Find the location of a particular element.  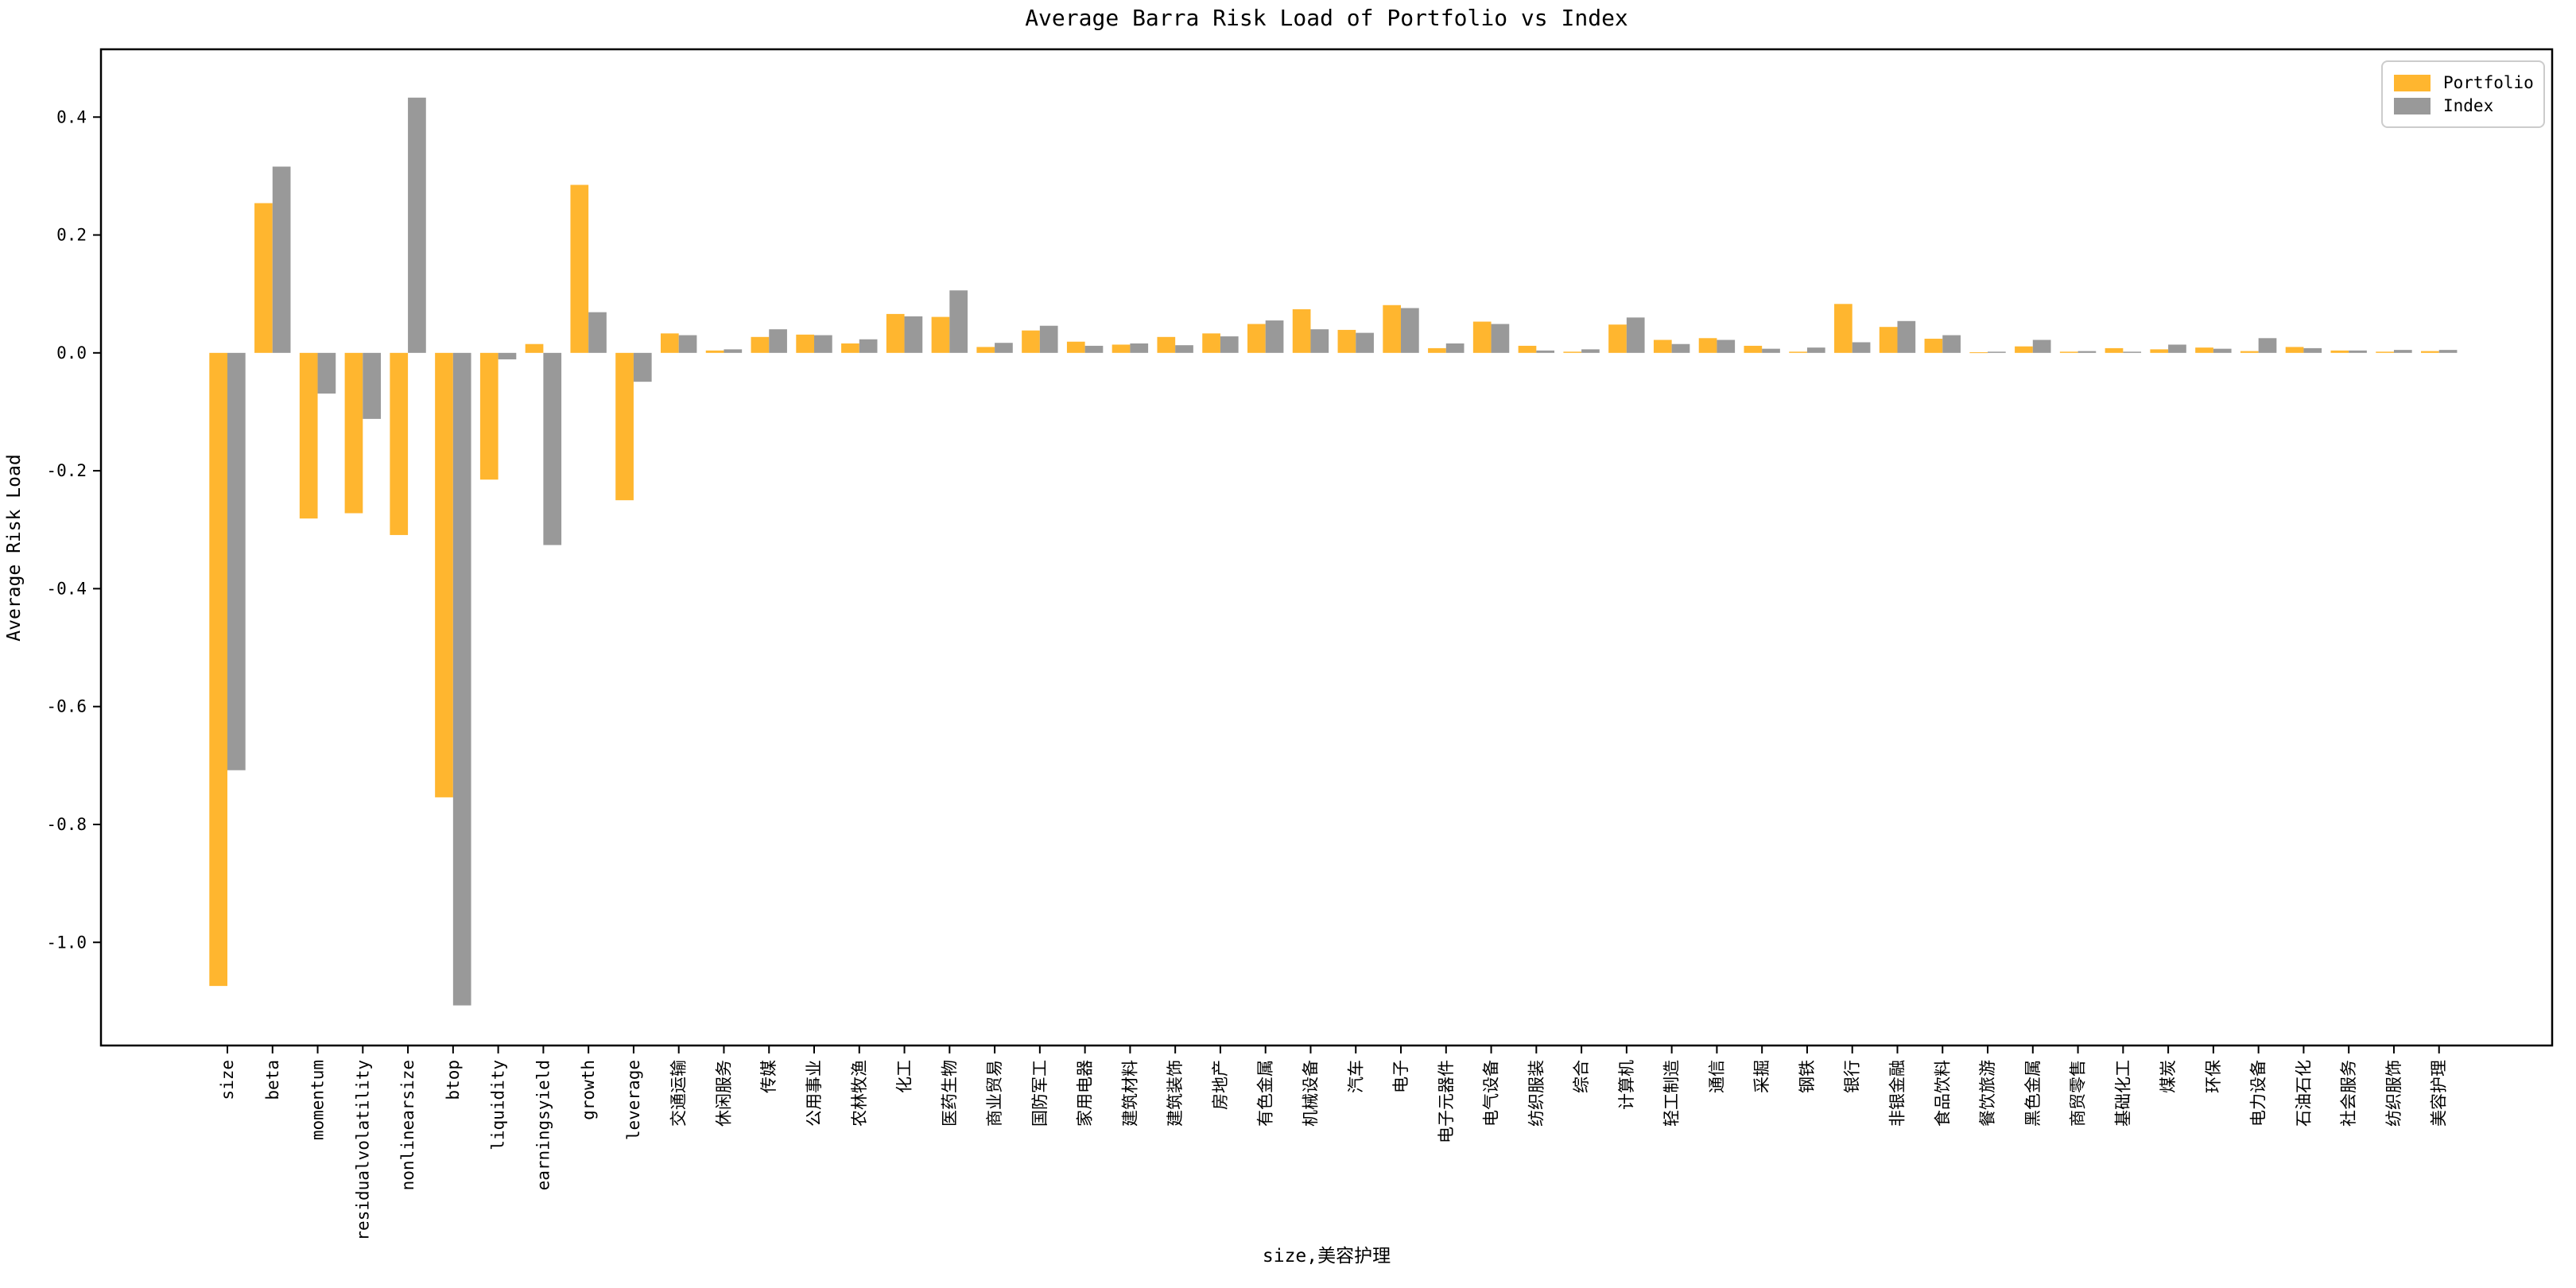

bar-portfolio-纺织服饰 is located at coordinates (2385, 352).